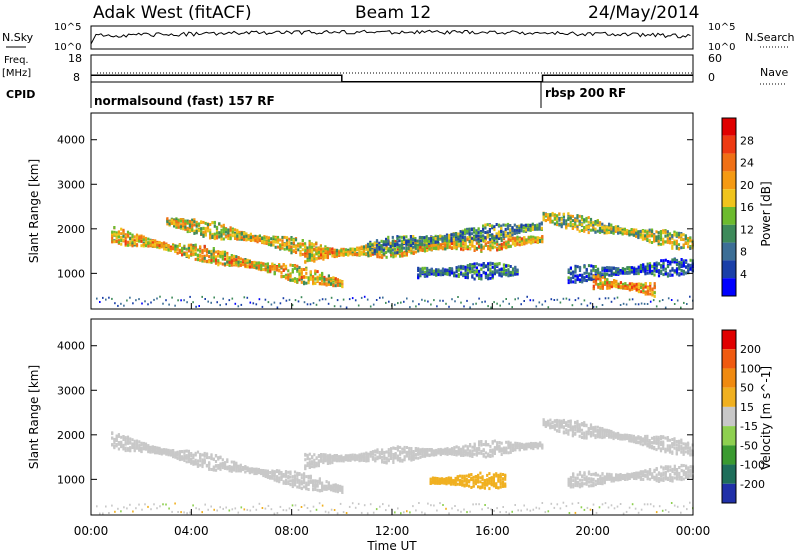 This screenshot has height=554, width=800. I want to click on colorbar-tick-label: 24, so click(747, 163).